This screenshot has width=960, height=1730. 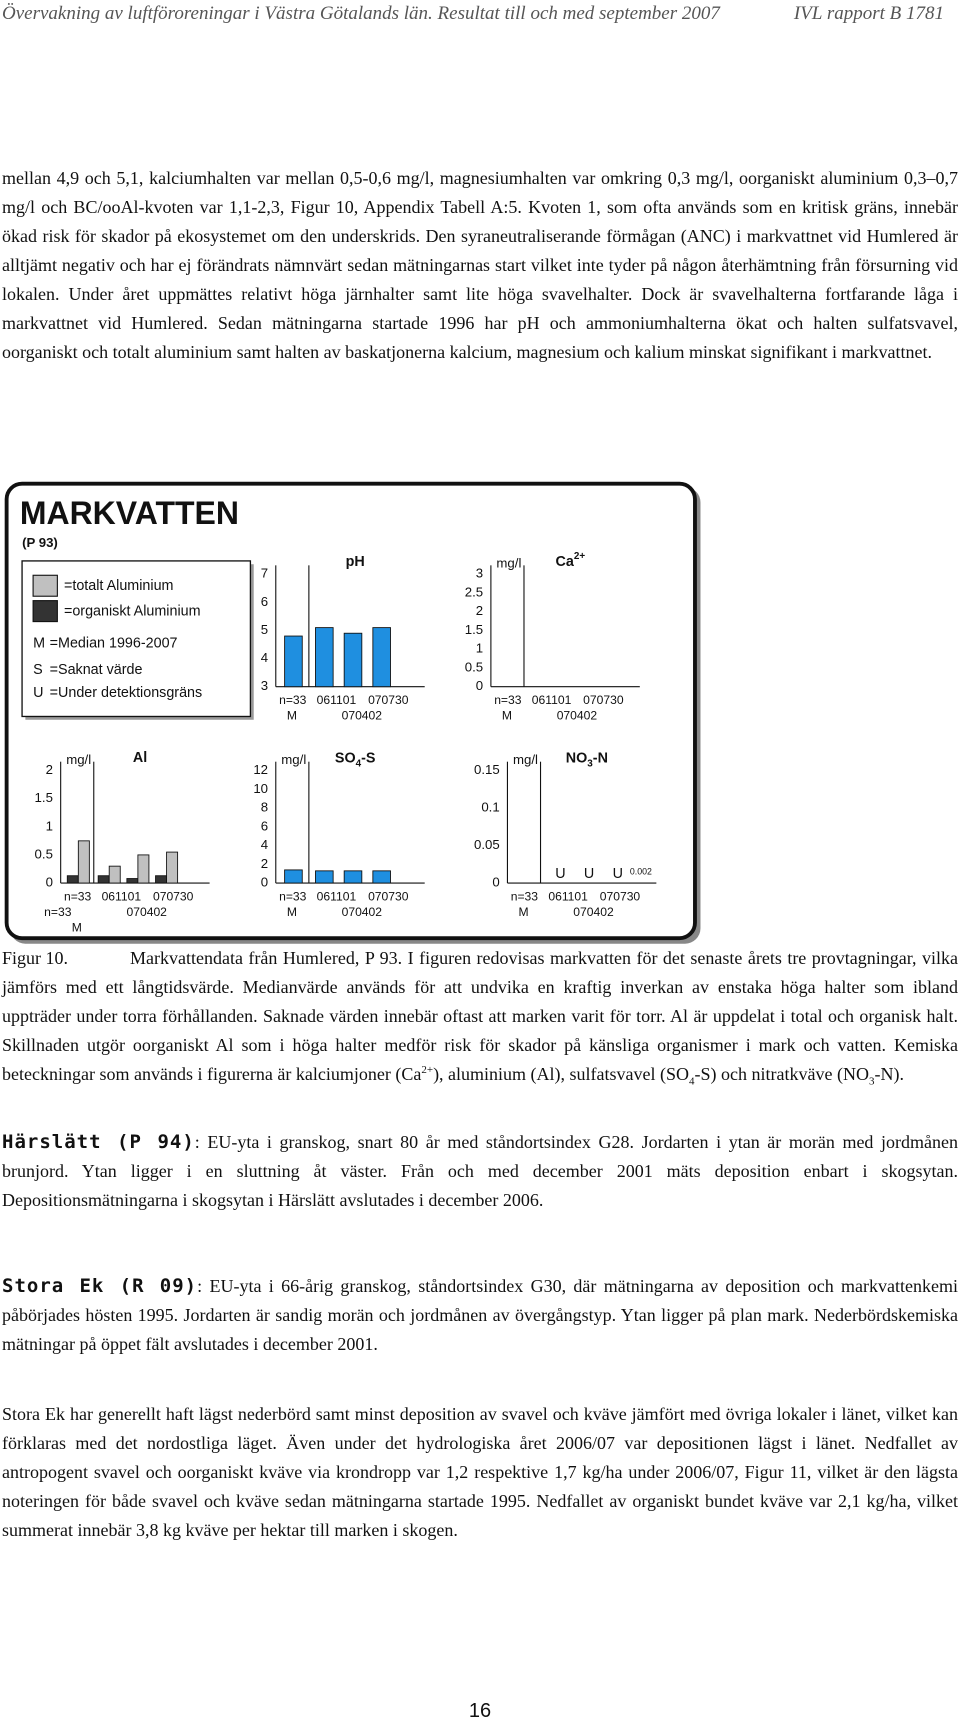 I want to click on caption-part: -S) och nitratkväve (NO, so click(x=781, y=1074).